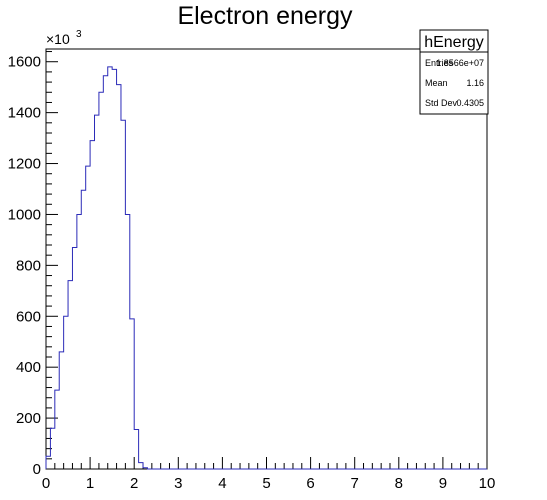 The height and width of the screenshot is (500, 547). I want to click on x-tick-label: 0, so click(46, 483).